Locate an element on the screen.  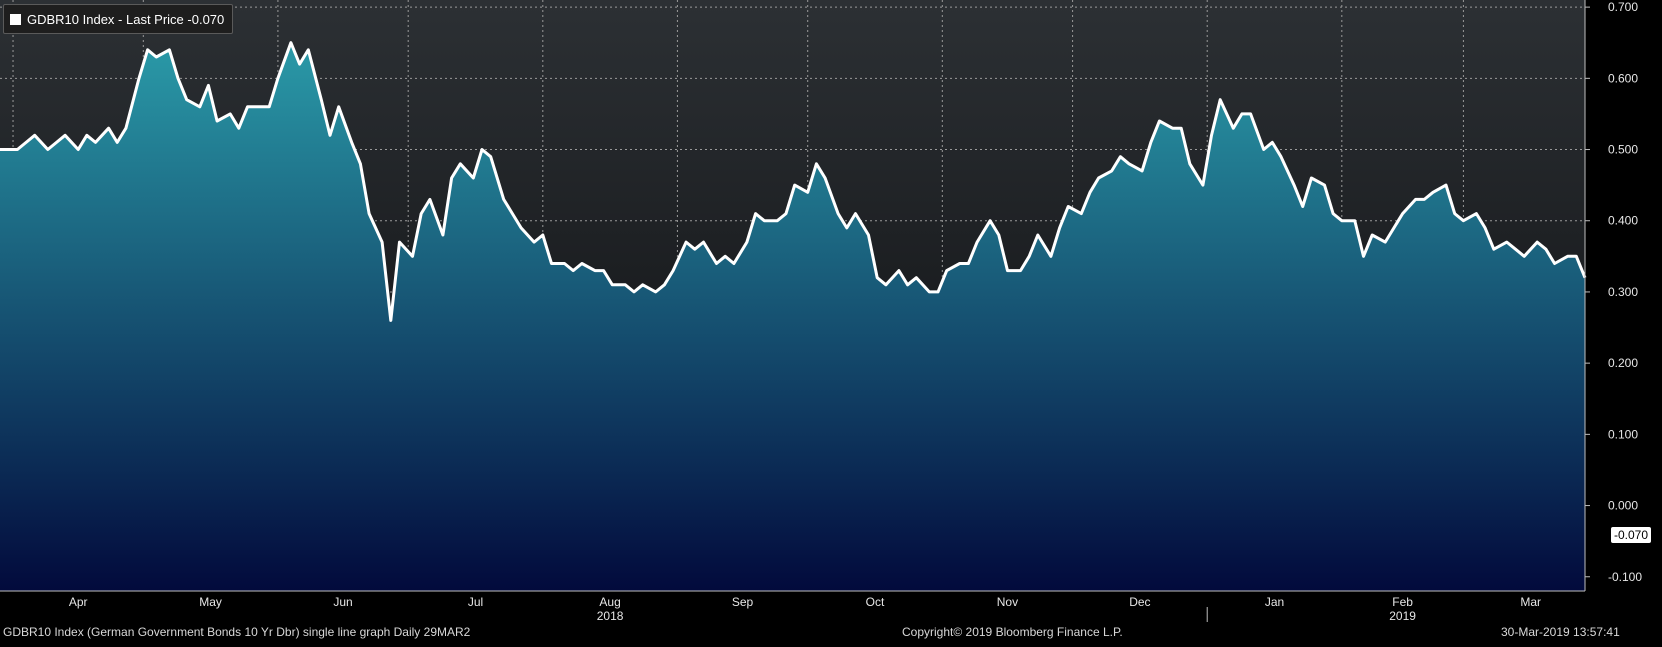
x-tick-label: Nov is located at coordinates (1007, 602).